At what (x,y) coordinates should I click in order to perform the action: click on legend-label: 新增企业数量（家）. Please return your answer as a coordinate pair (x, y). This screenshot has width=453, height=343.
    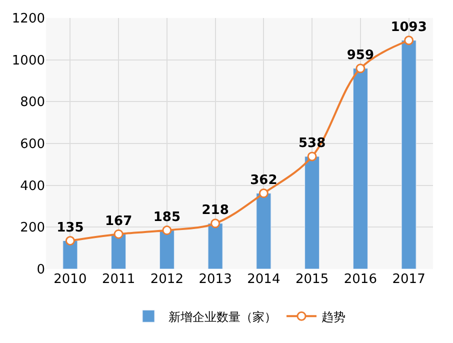
    Looking at the image, I should click on (222, 317).